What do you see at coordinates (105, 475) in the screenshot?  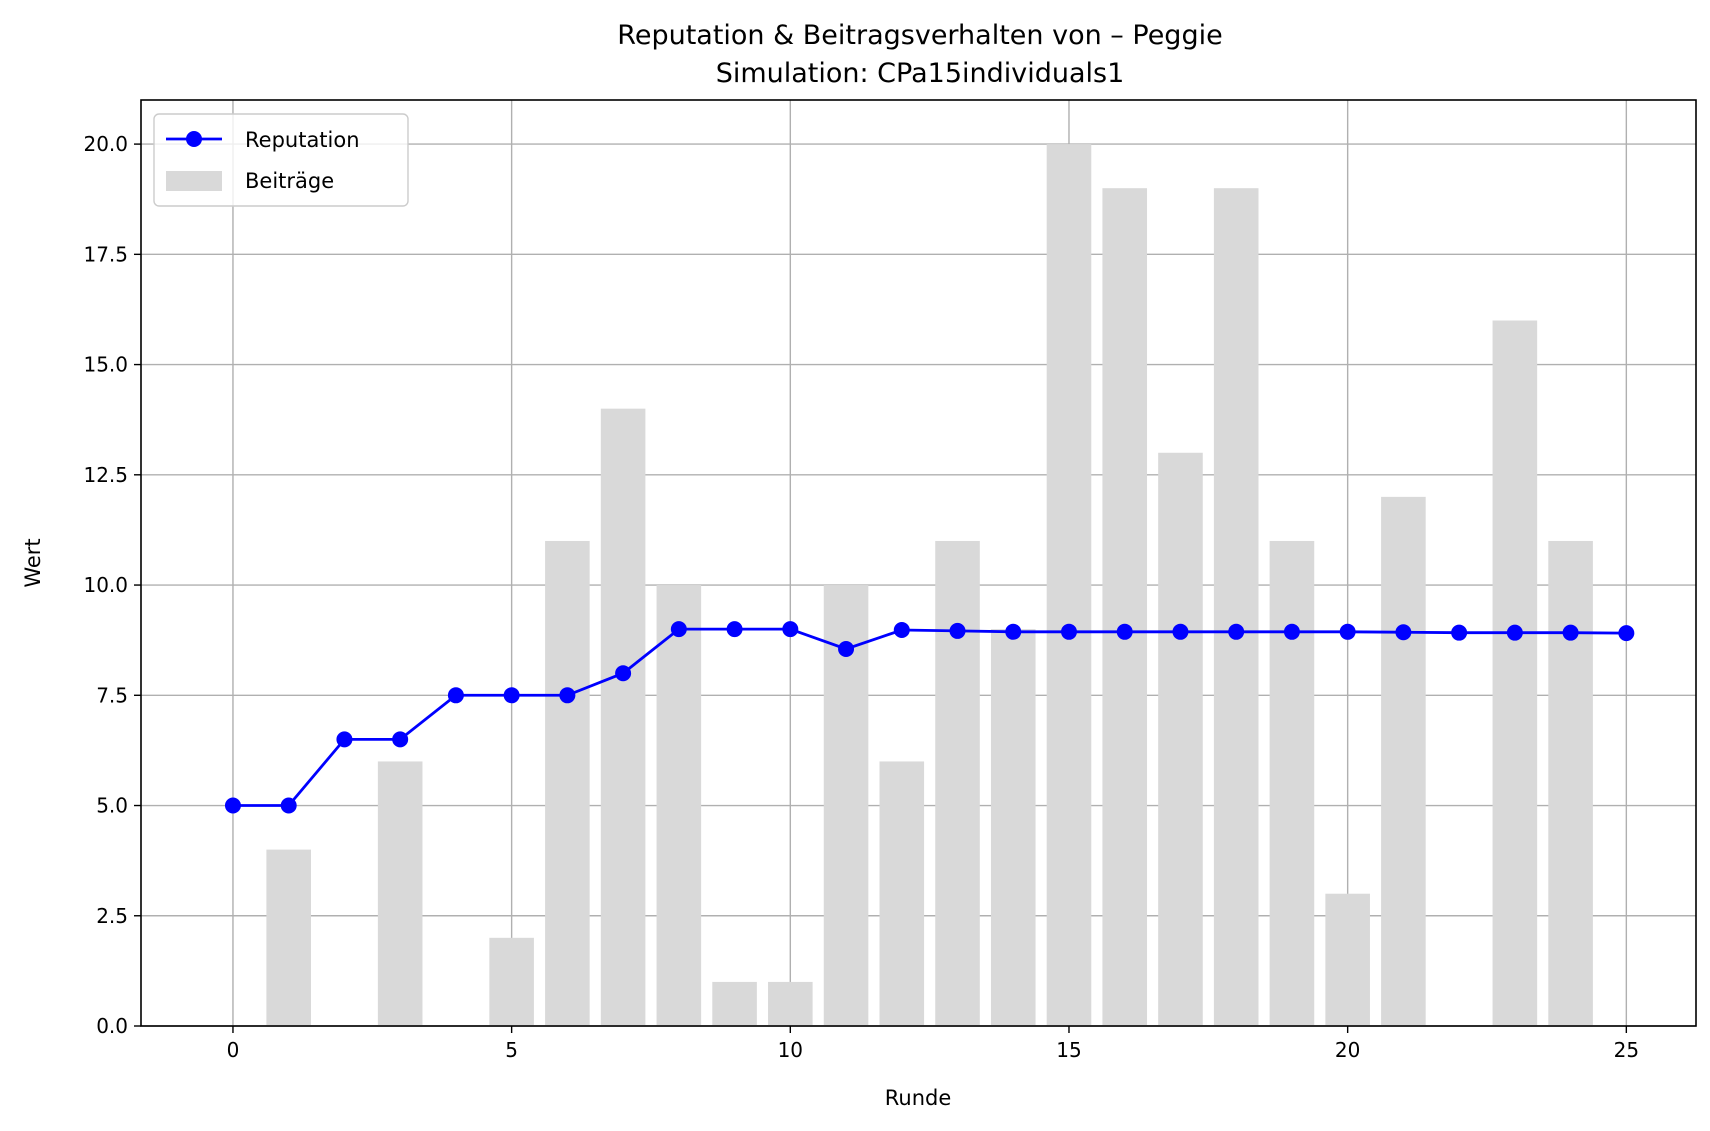 I see `y-tick-label: 12.5` at bounding box center [105, 475].